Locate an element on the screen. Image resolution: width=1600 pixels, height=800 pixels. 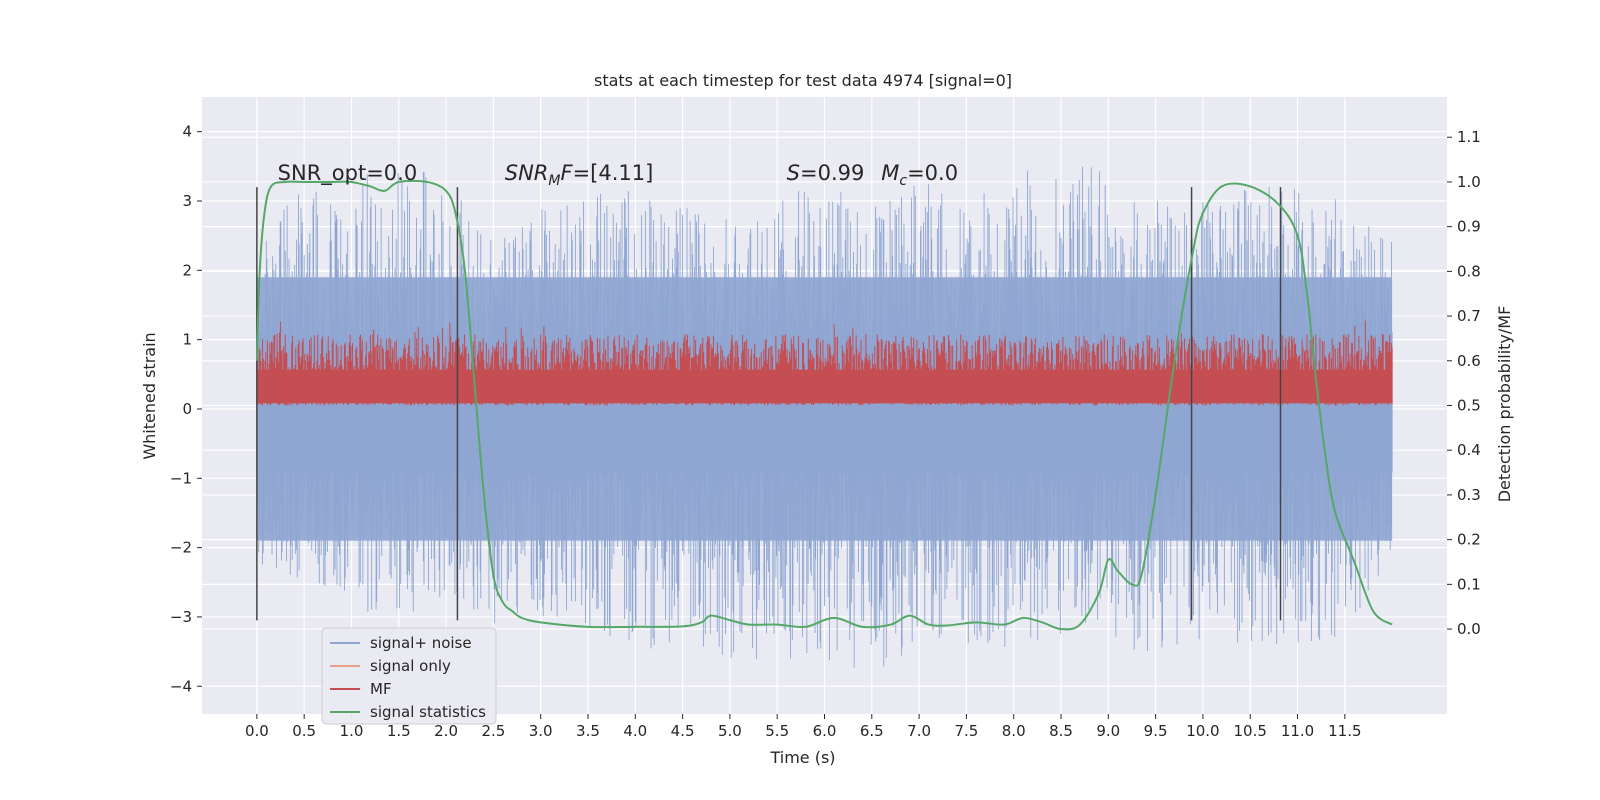
y-right-tick-label: 0.2 is located at coordinates (1469, 540).